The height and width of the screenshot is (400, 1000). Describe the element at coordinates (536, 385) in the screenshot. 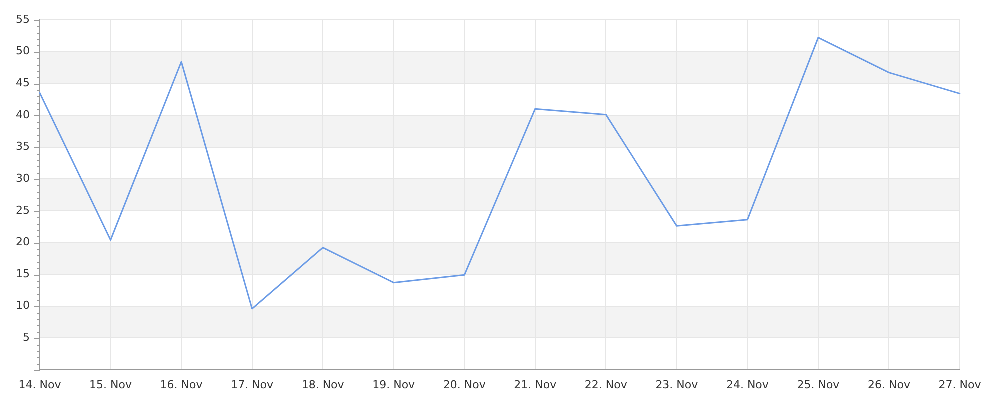

I see `x-tick-label: 21. Nov` at that location.